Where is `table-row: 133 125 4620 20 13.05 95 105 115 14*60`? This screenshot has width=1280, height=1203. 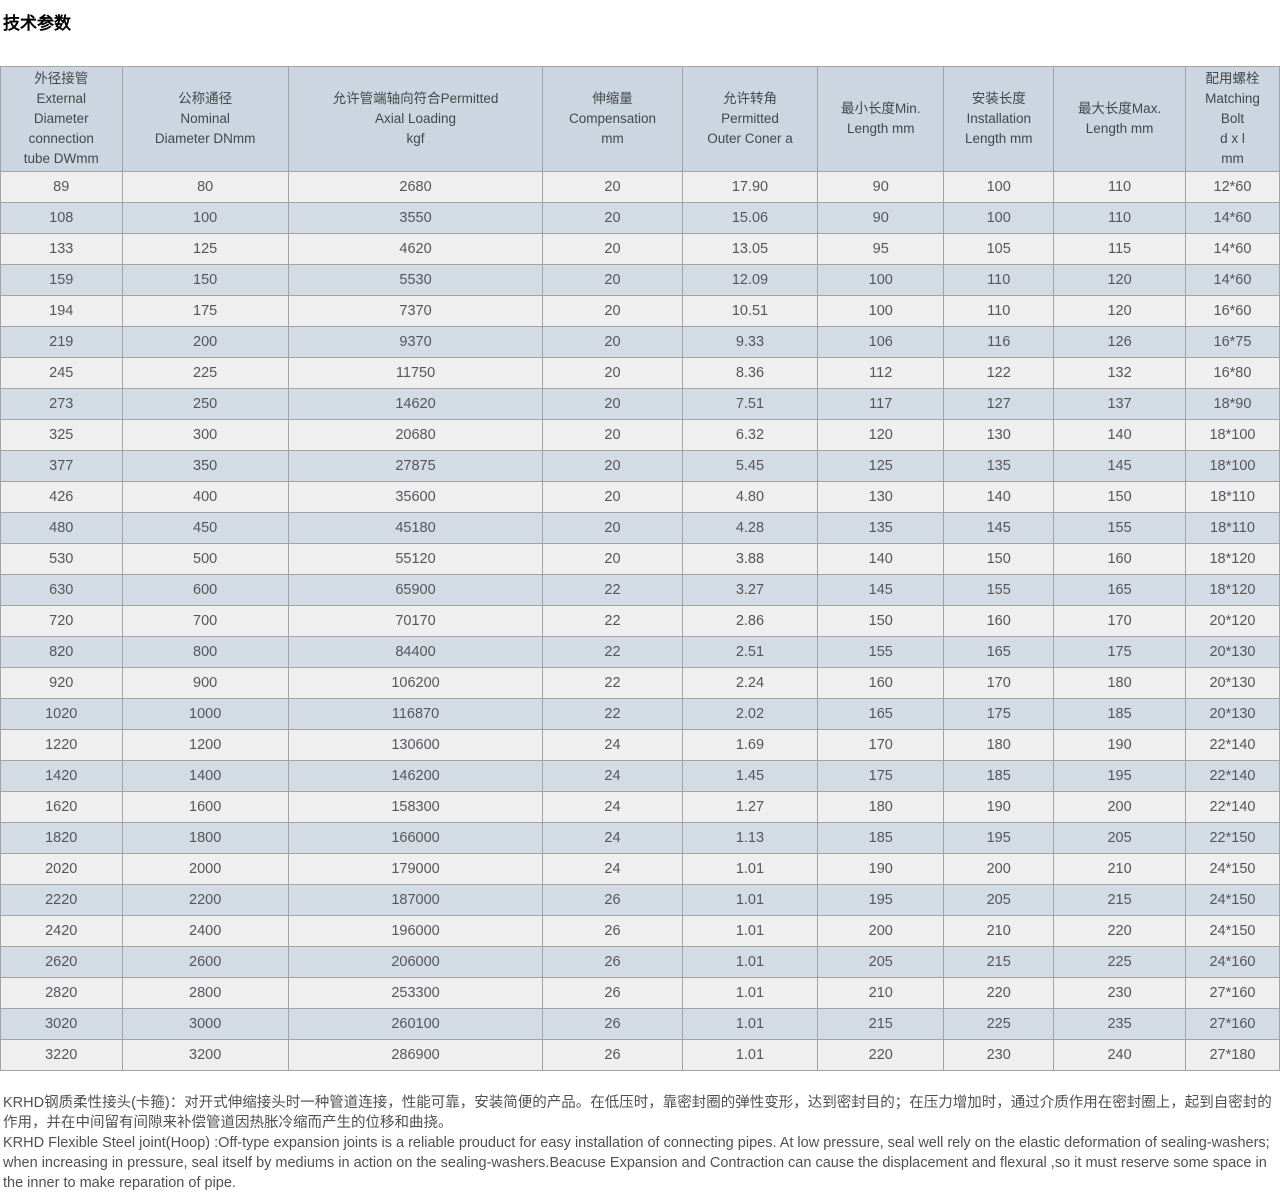 table-row: 133 125 4620 20 13.05 95 105 115 14*60 is located at coordinates (640, 249).